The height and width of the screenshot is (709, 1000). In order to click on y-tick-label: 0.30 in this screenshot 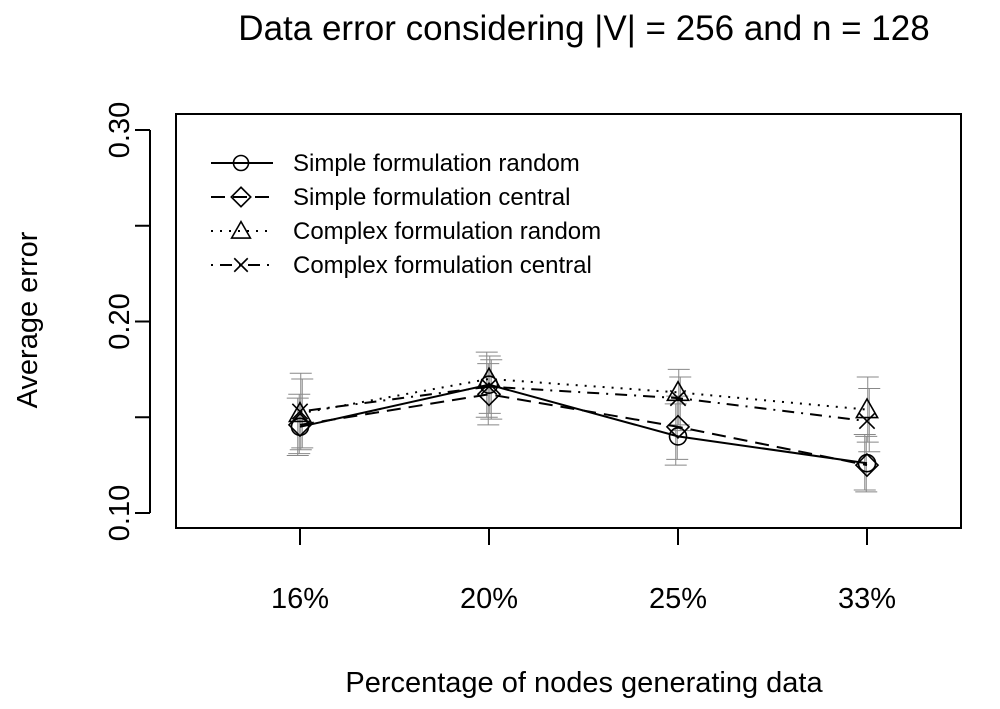, I will do `click(120, 130)`.